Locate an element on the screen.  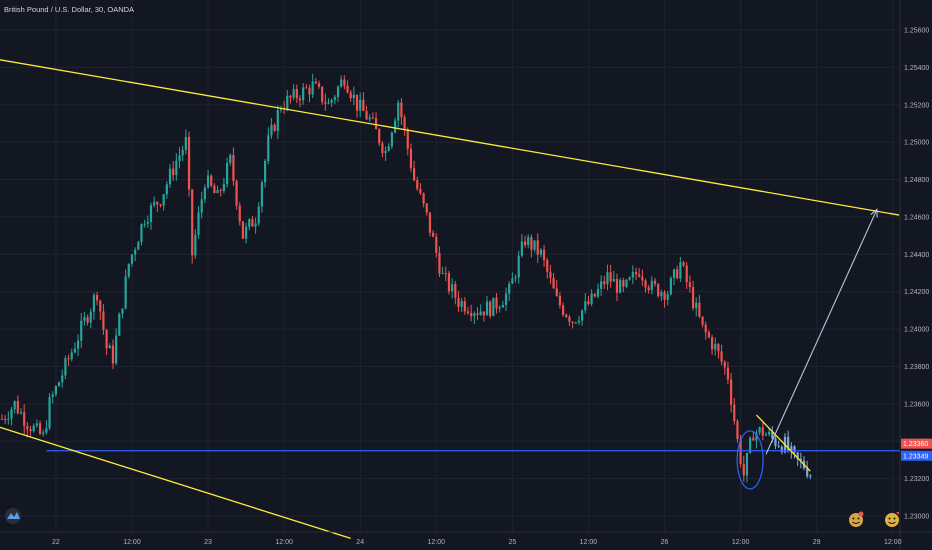
price-tick-label: 1.24400 is located at coordinates (916, 255).